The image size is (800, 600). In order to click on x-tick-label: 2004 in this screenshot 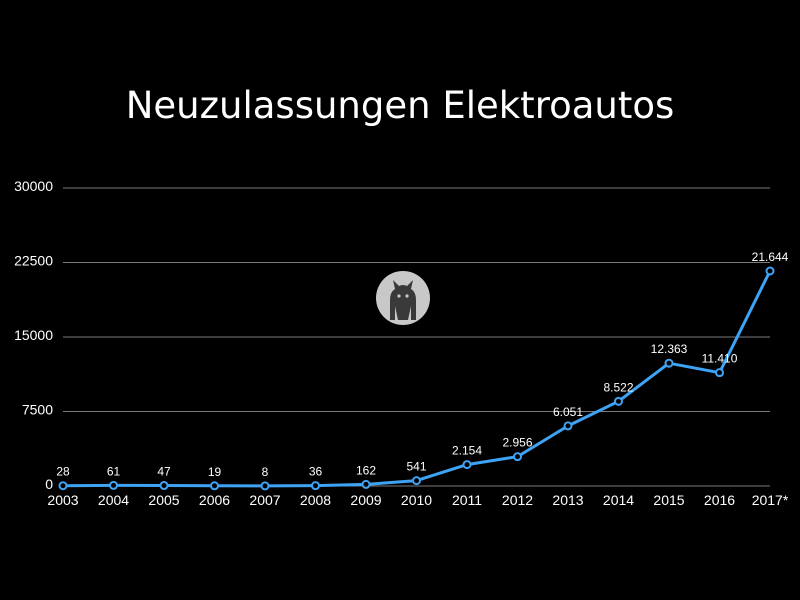, I will do `click(113, 500)`.